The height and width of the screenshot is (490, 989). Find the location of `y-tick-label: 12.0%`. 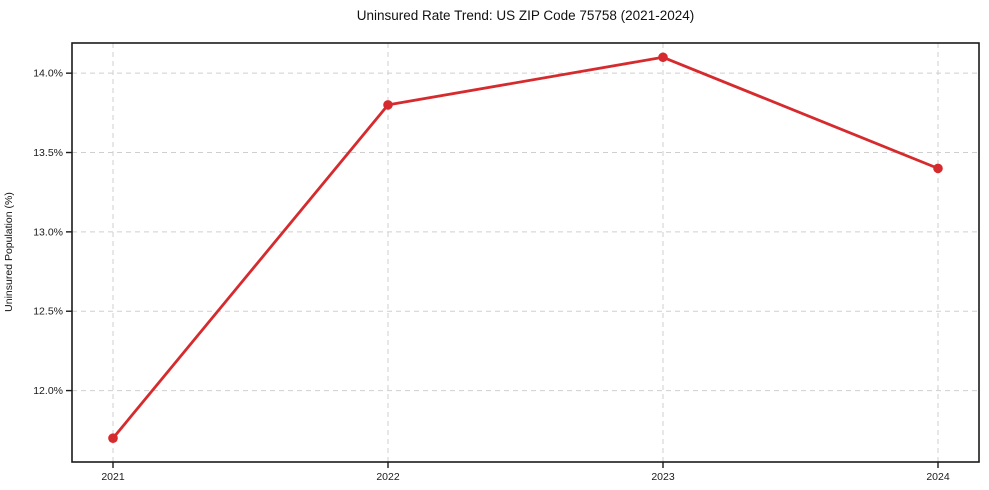

y-tick-label: 12.0% is located at coordinates (48, 391).